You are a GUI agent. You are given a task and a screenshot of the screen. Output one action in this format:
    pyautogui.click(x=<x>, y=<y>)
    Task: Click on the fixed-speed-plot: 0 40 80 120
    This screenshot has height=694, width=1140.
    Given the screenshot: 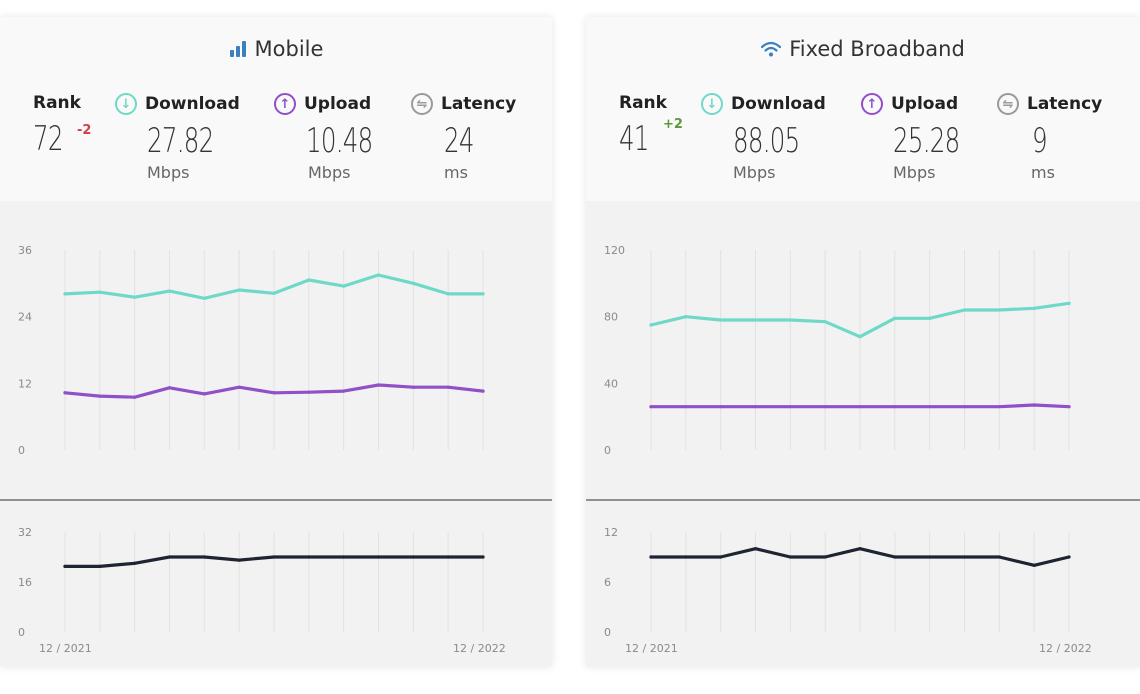 What is the action you would take?
    pyautogui.click(x=837, y=350)
    